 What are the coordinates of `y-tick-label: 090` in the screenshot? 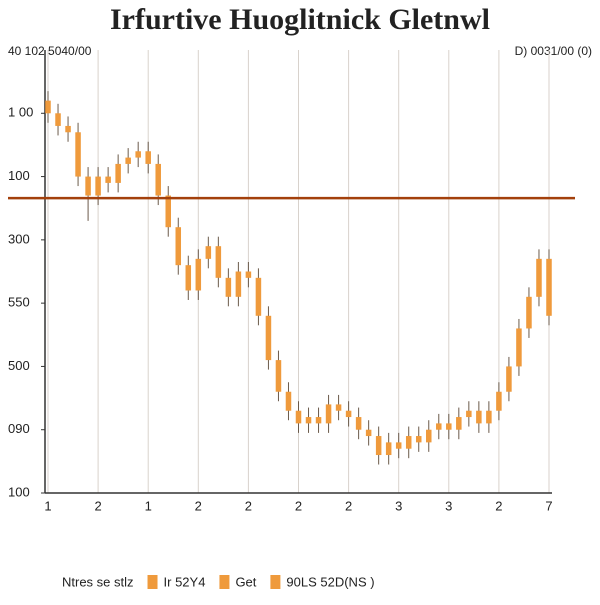 It's located at (19, 428).